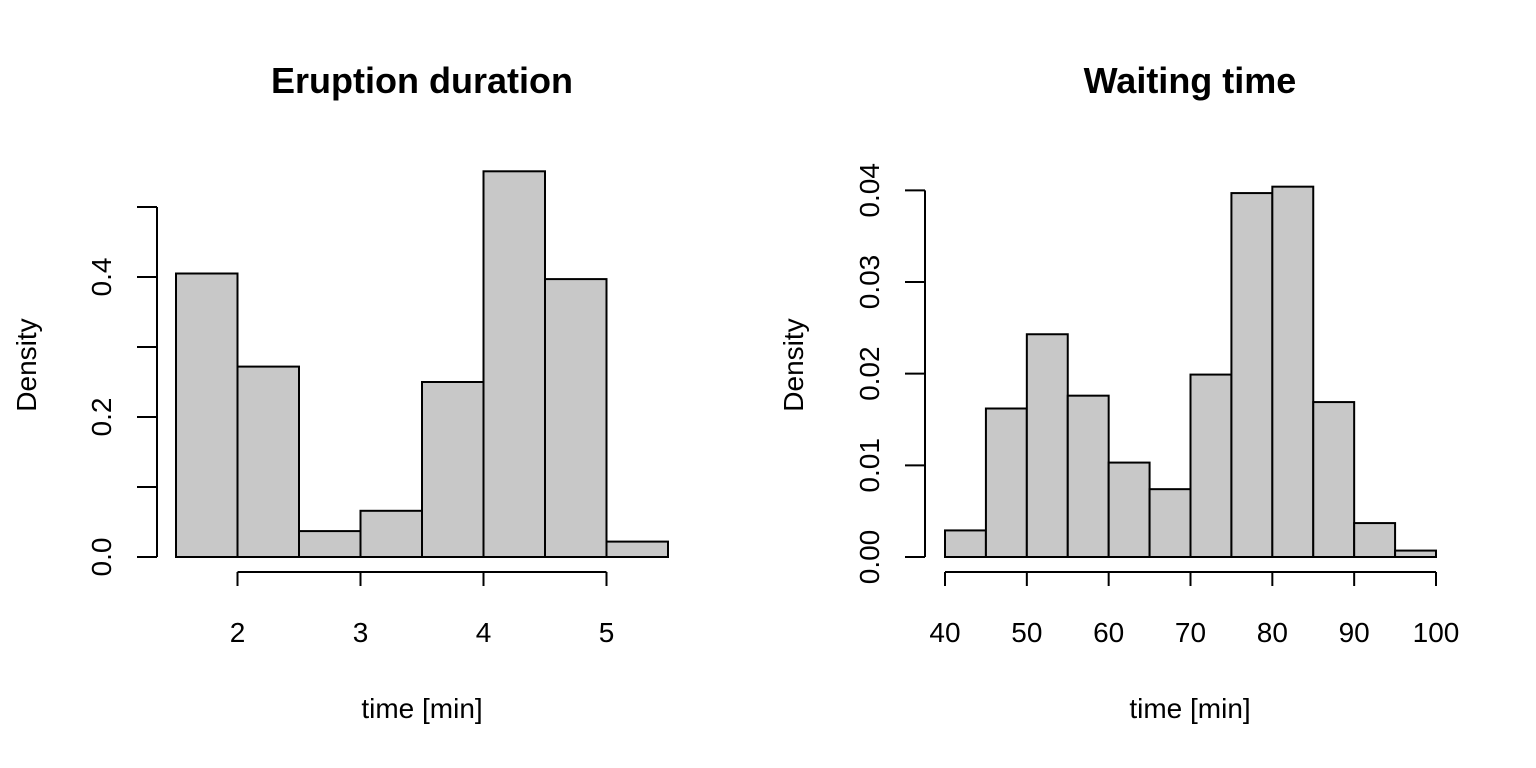  I want to click on chart-title: Eruption duration, so click(422, 80).